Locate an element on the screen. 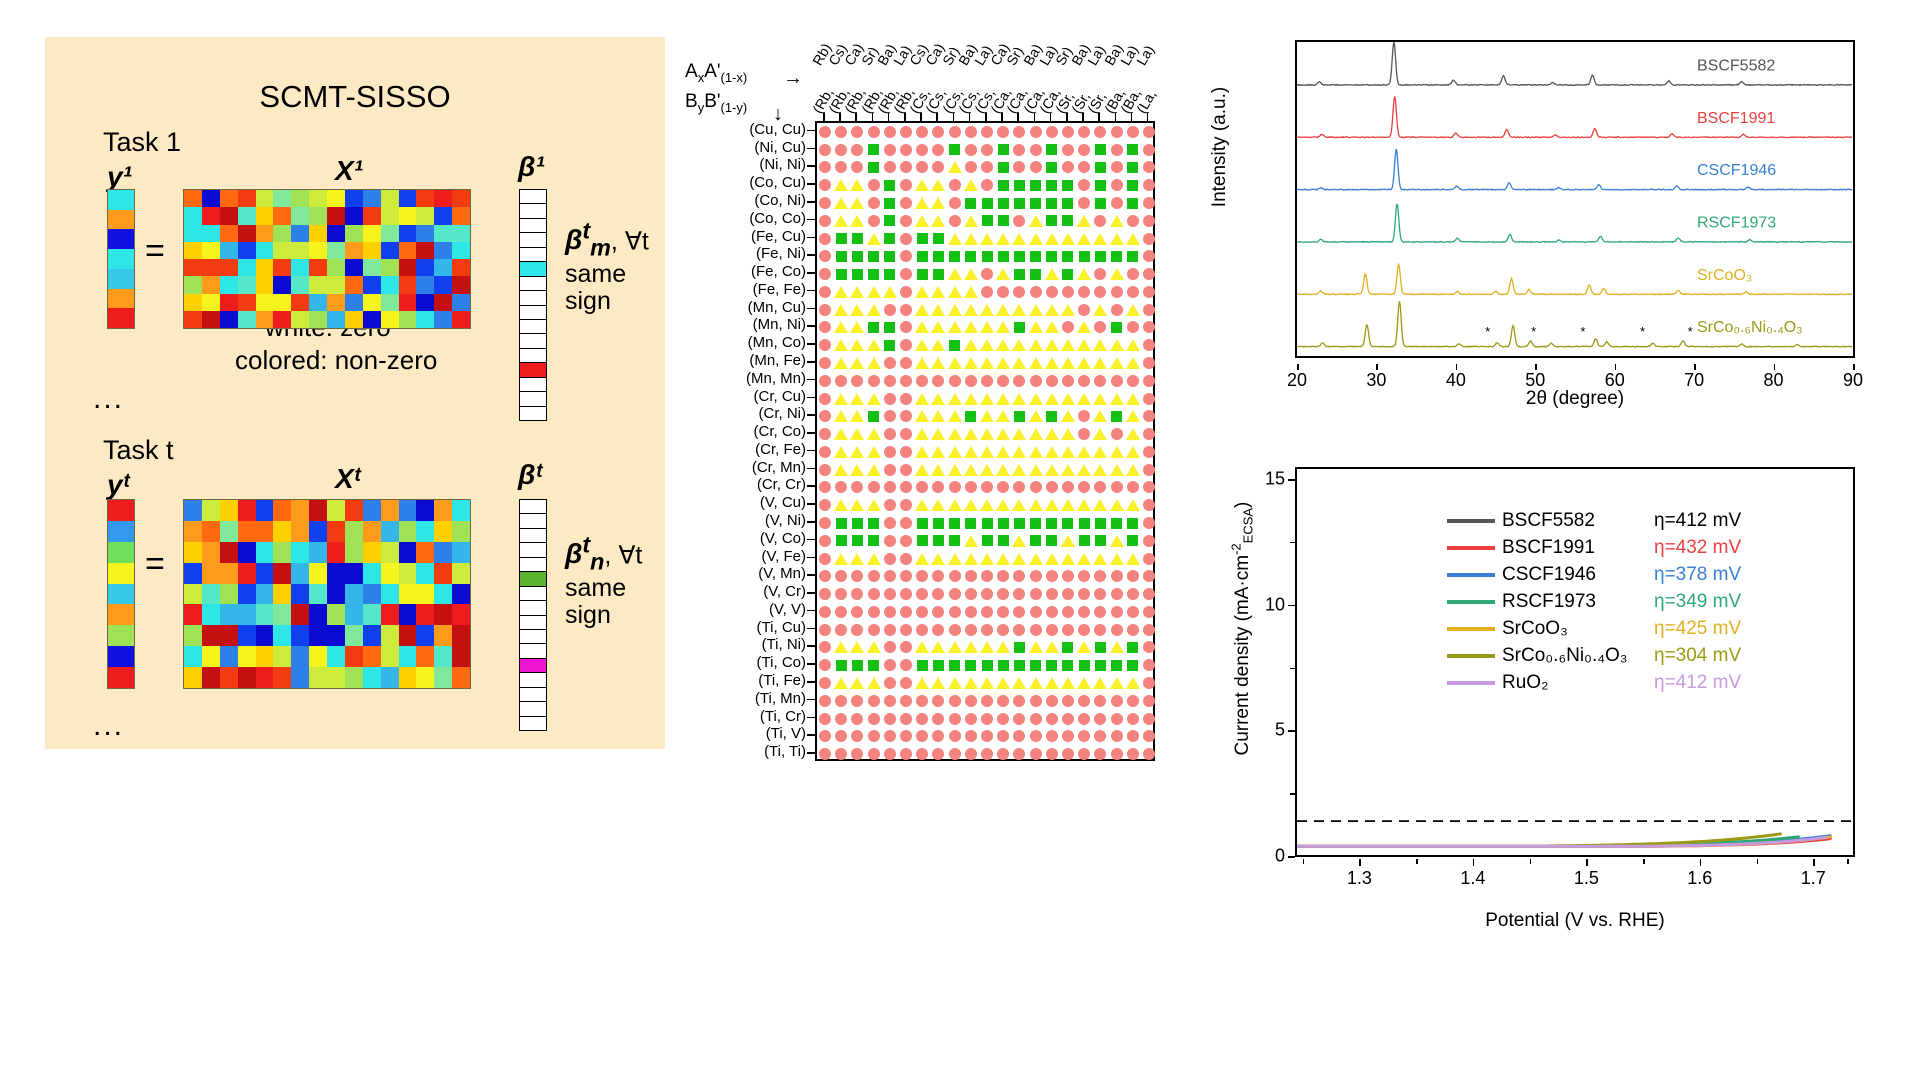 The width and height of the screenshot is (1920, 1080). lsv-legend-swatch is located at coordinates (1471, 520).